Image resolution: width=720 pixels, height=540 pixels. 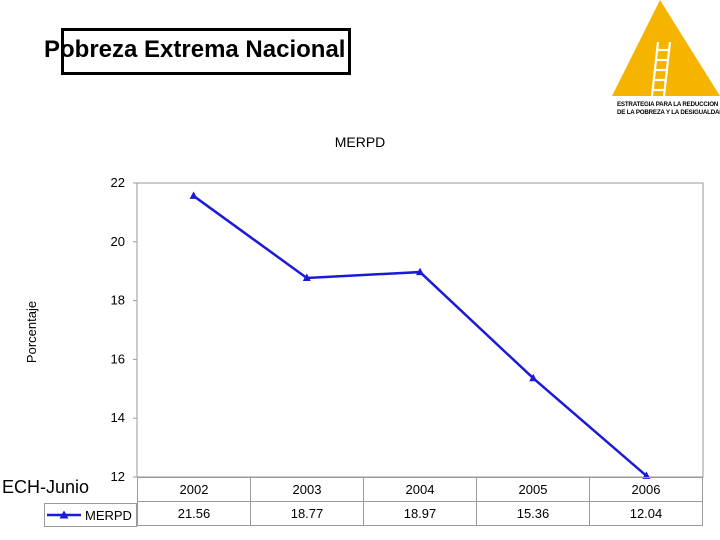 What do you see at coordinates (118, 358) in the screenshot?
I see `y-tick-label: 16` at bounding box center [118, 358].